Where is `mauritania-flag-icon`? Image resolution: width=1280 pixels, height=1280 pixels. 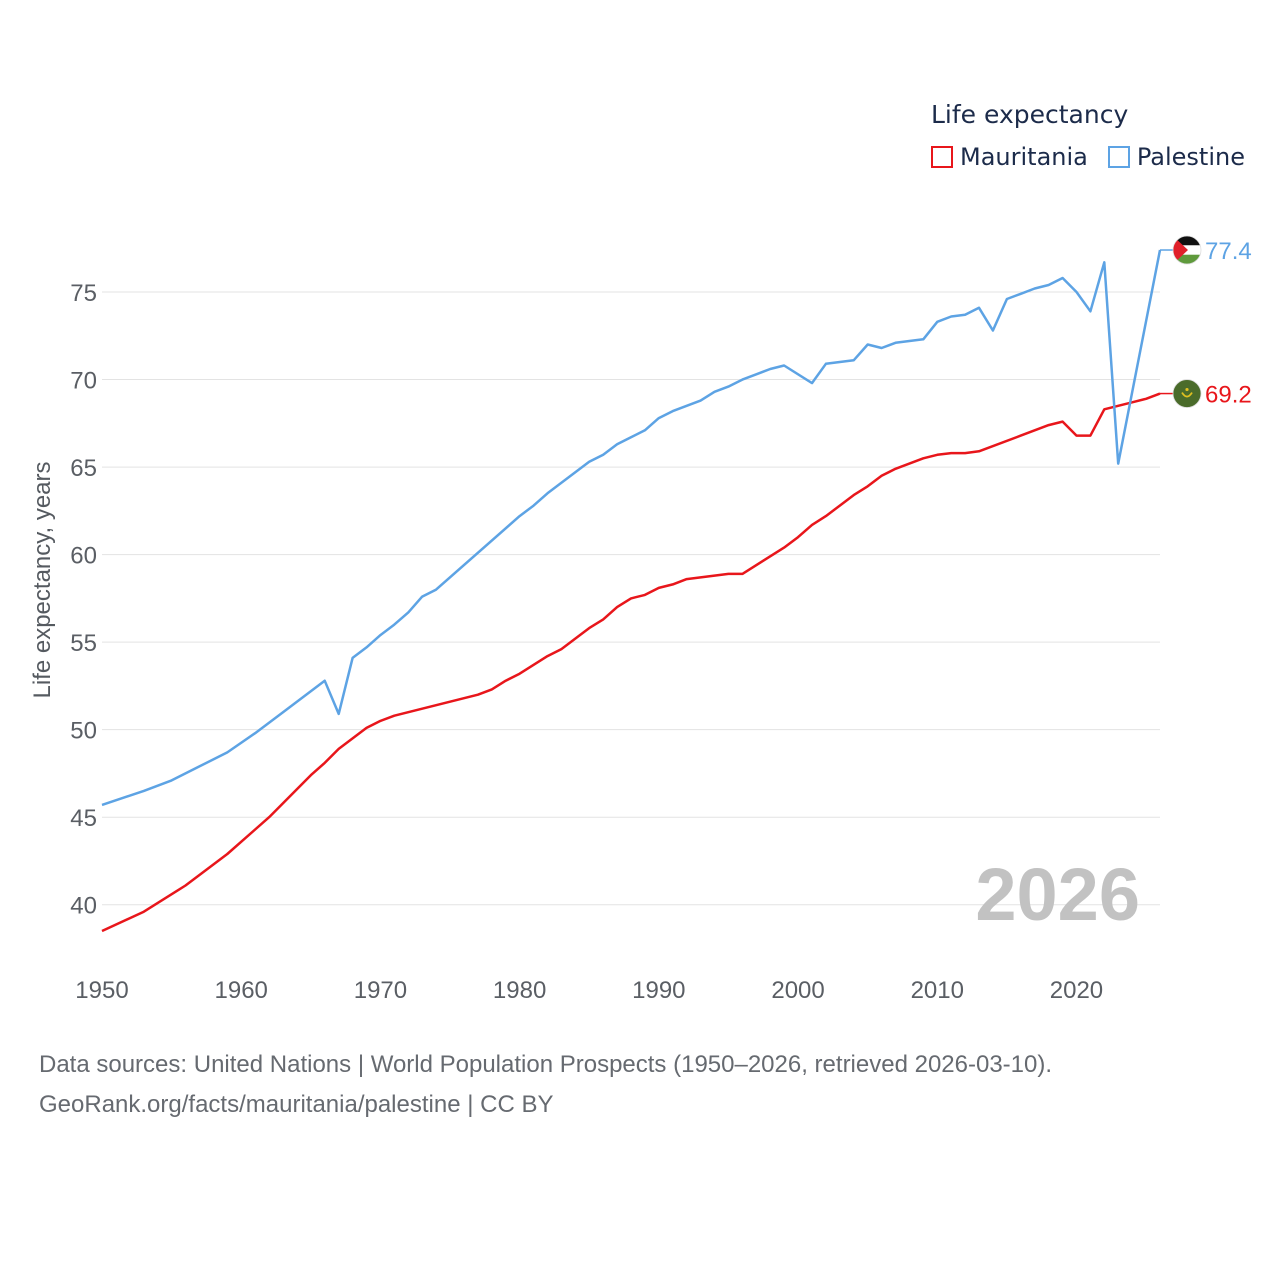
mauritania-flag-icon is located at coordinates (1187, 393).